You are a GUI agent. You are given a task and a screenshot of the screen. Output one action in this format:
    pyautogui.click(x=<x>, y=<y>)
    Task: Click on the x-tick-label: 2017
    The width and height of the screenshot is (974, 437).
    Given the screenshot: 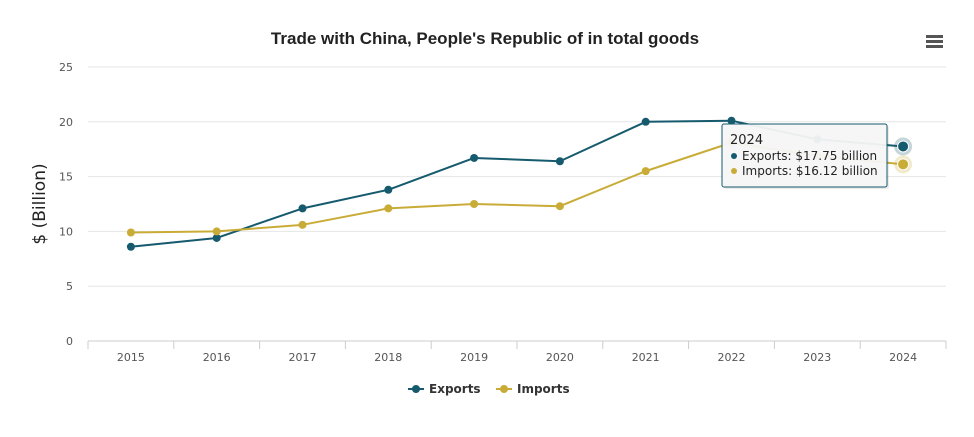 What is the action you would take?
    pyautogui.click(x=303, y=357)
    